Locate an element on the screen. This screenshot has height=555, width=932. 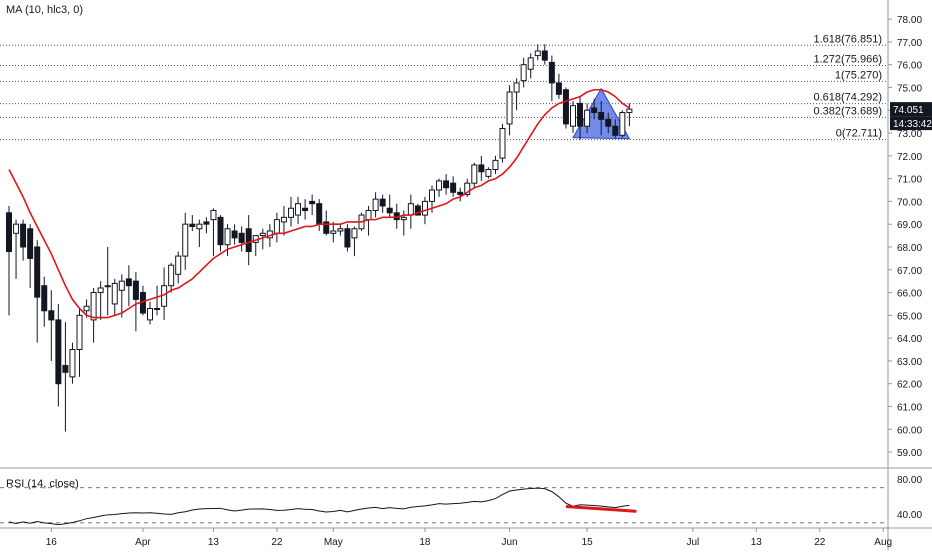
time-tick-label: 13 is located at coordinates (214, 542).